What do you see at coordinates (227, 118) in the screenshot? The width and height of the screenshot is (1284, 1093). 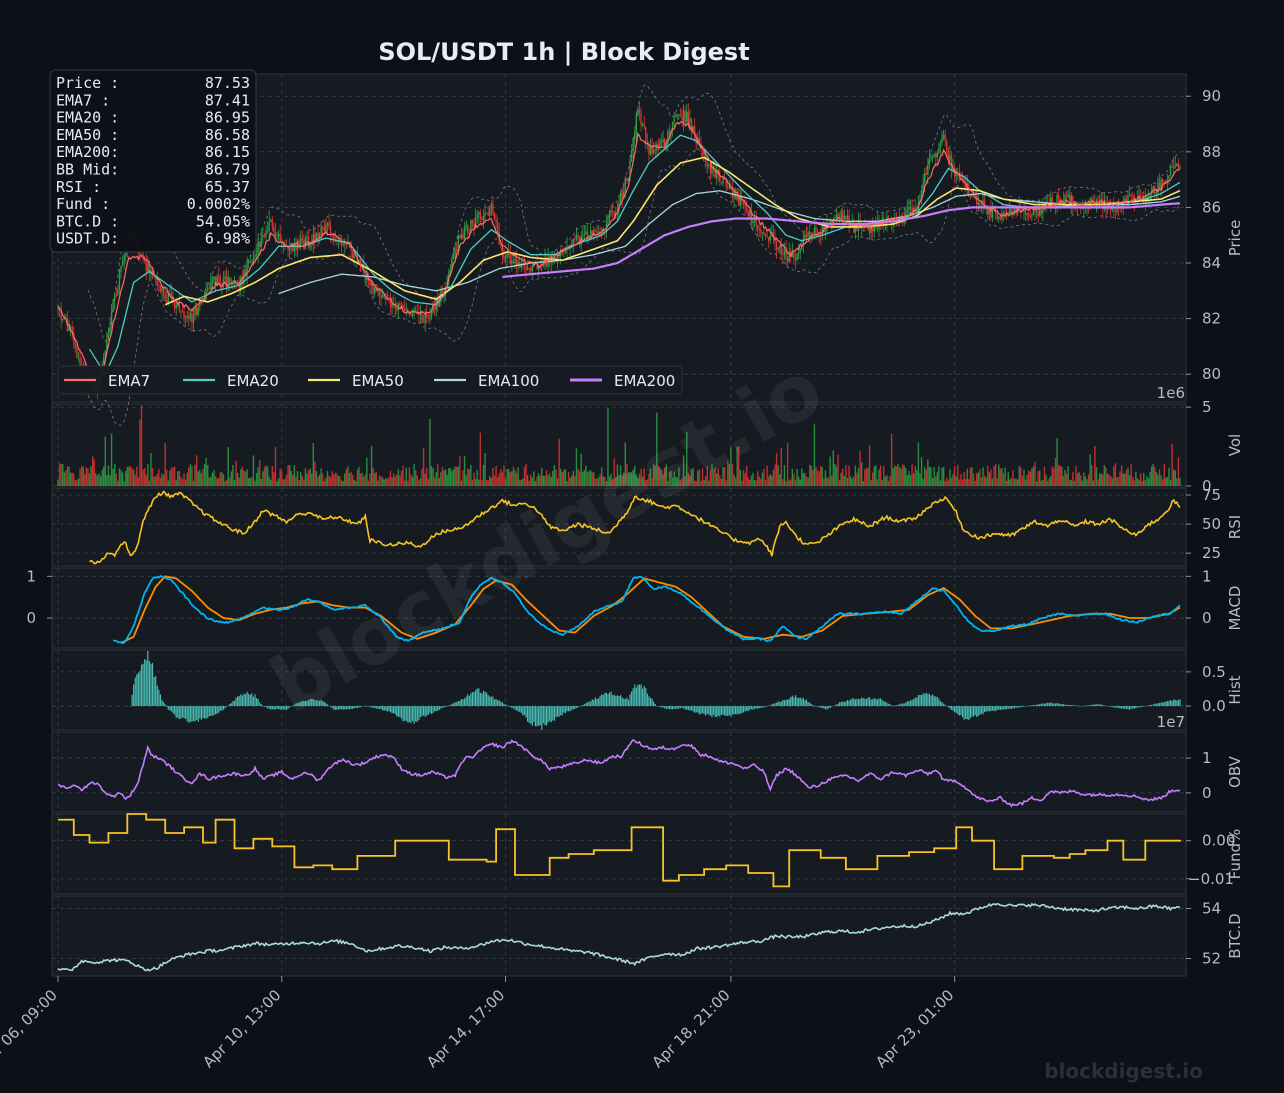 I see `info-value: 86.95` at bounding box center [227, 118].